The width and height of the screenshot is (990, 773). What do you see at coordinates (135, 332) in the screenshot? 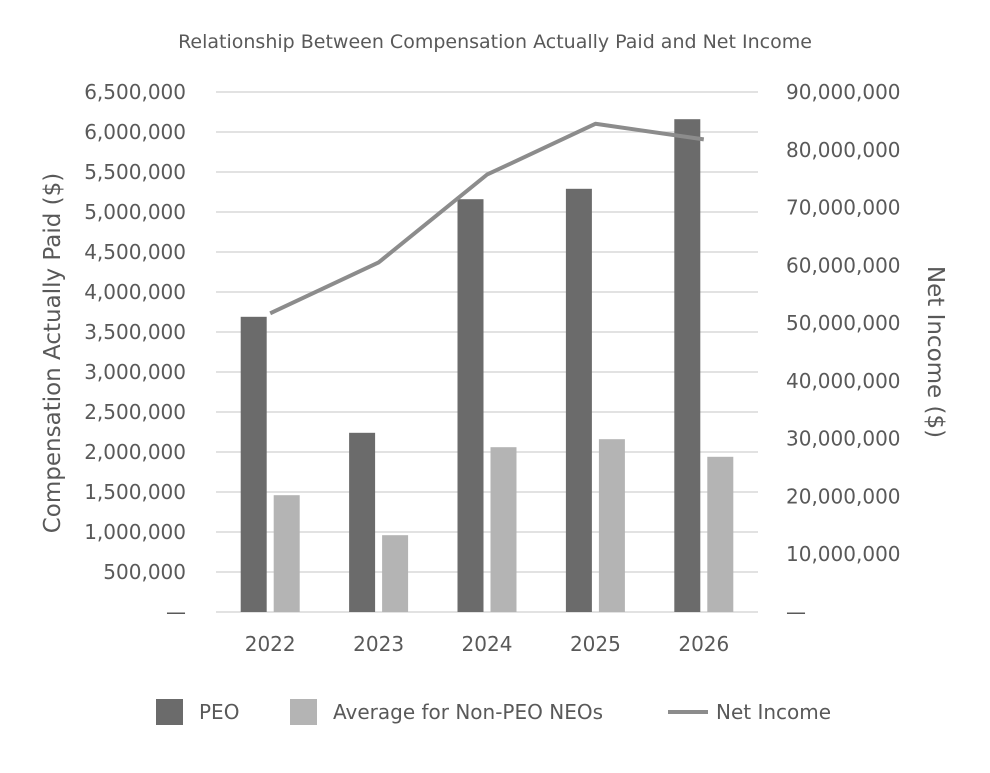
I see `y-tick-label: 3,500,000` at bounding box center [135, 332].